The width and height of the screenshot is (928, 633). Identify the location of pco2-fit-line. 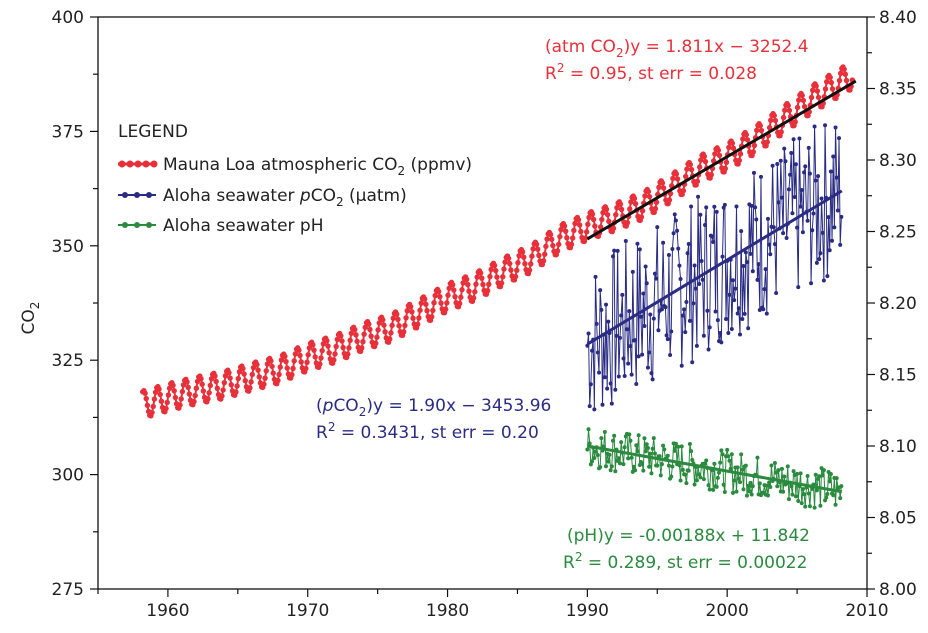
(714, 267).